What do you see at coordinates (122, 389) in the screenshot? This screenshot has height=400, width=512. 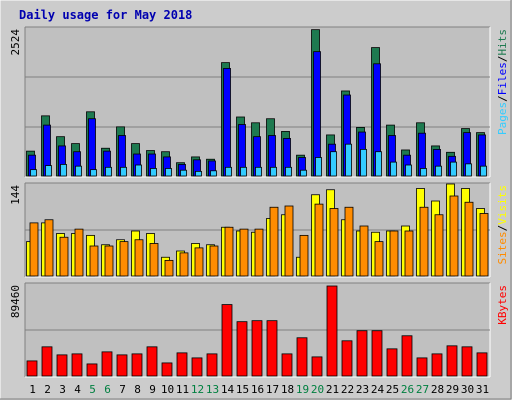 I see `x-label-day-7: 7` at bounding box center [122, 389].